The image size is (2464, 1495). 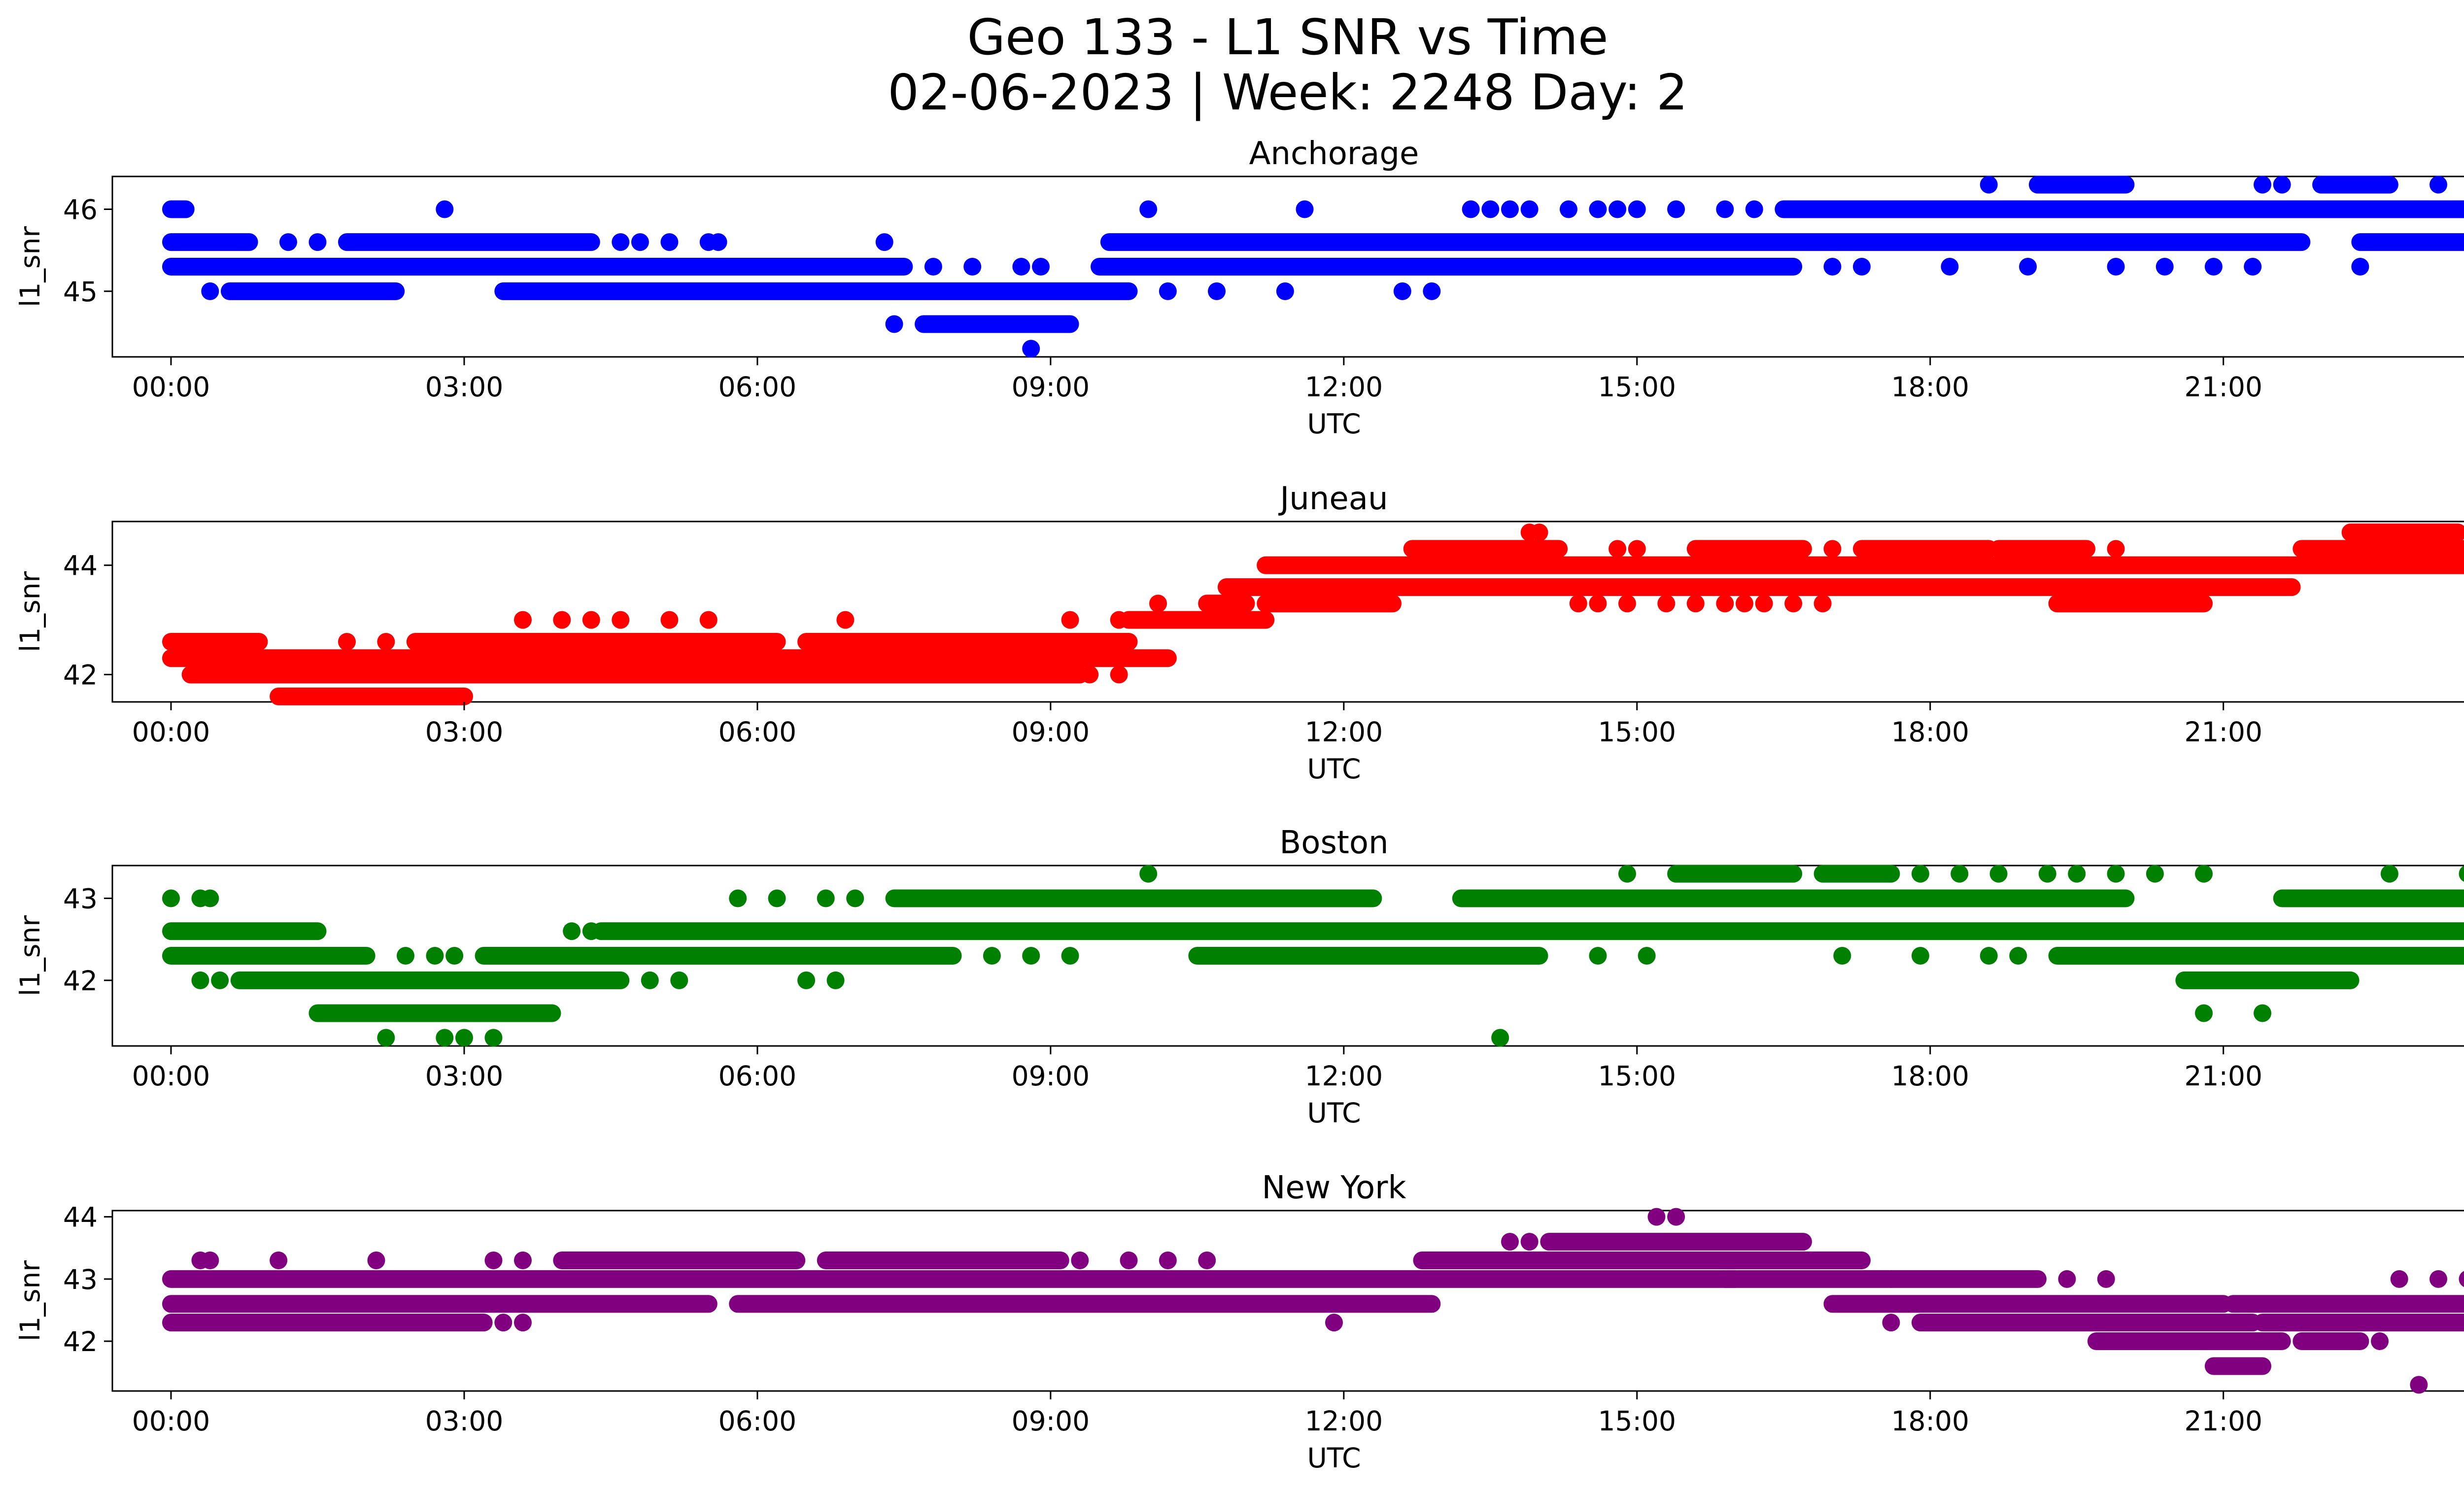 I want to click on scatter-points, so click(x=1313, y=266).